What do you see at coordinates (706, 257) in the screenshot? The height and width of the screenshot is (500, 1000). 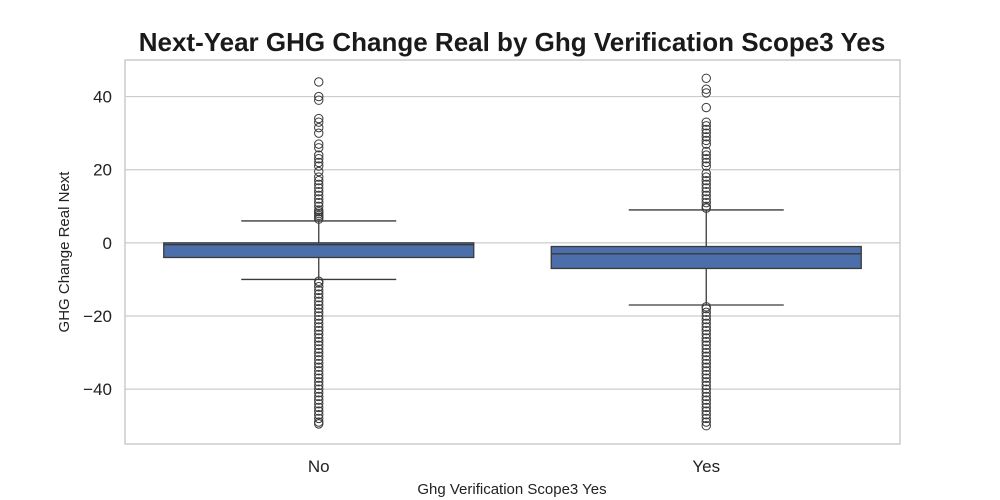 I see `iqr-box` at bounding box center [706, 257].